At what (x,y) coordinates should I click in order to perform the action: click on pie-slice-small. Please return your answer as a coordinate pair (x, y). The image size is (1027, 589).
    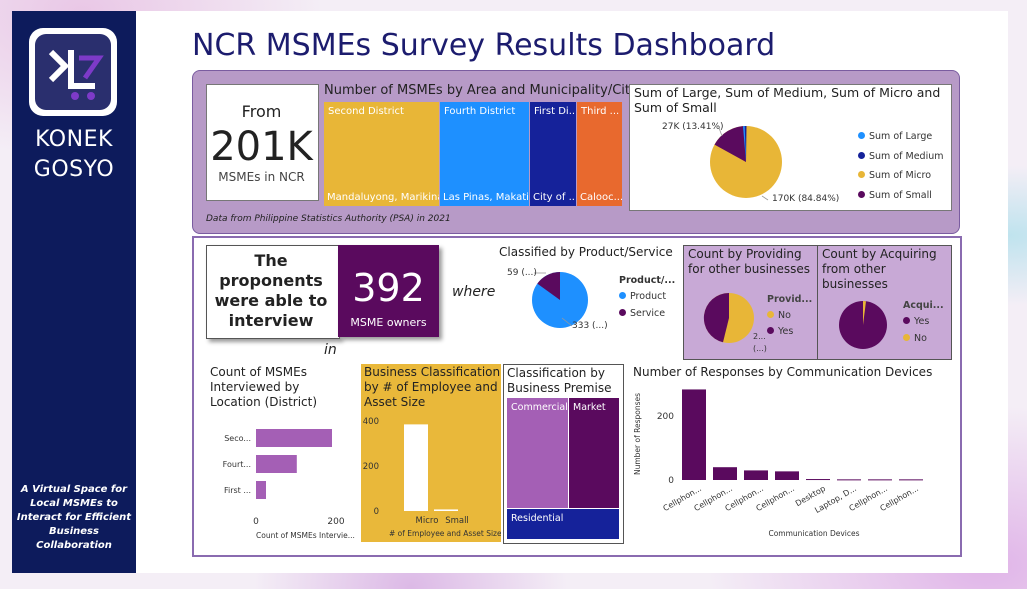
    Looking at the image, I should click on (730, 144).